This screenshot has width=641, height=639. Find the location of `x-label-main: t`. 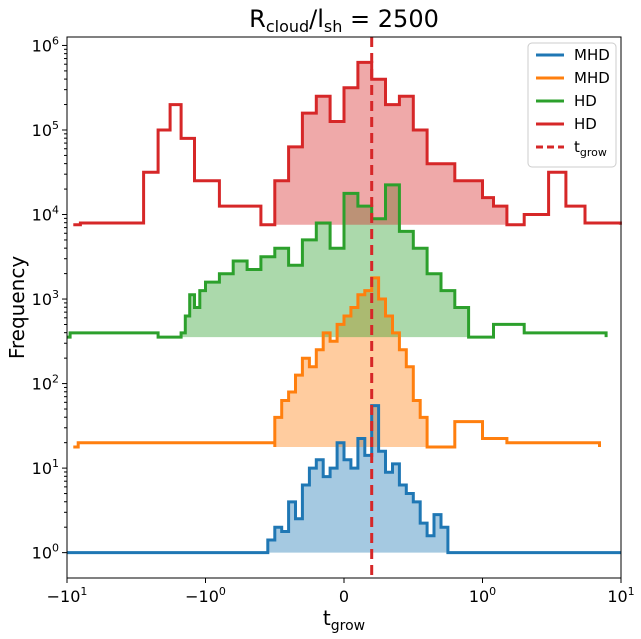

x-label-main: t is located at coordinates (327, 618).